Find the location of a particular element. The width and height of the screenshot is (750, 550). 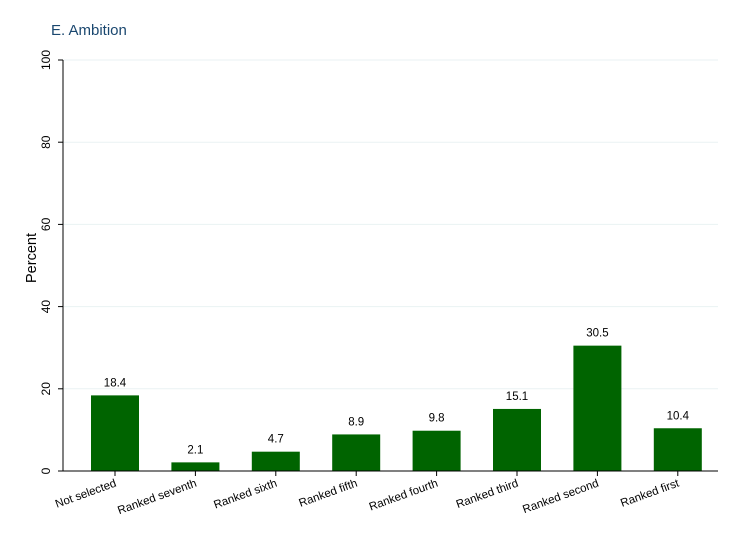

data-label: 18.4 is located at coordinates (115, 383).